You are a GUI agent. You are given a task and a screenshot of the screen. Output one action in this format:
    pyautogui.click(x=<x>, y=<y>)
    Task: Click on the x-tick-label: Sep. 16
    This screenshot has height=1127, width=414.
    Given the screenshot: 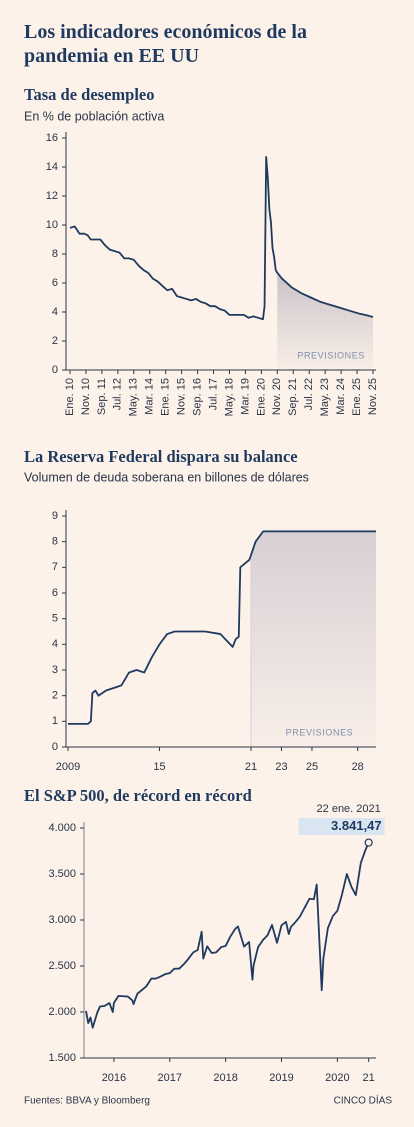 What is the action you would take?
    pyautogui.click(x=197, y=397)
    